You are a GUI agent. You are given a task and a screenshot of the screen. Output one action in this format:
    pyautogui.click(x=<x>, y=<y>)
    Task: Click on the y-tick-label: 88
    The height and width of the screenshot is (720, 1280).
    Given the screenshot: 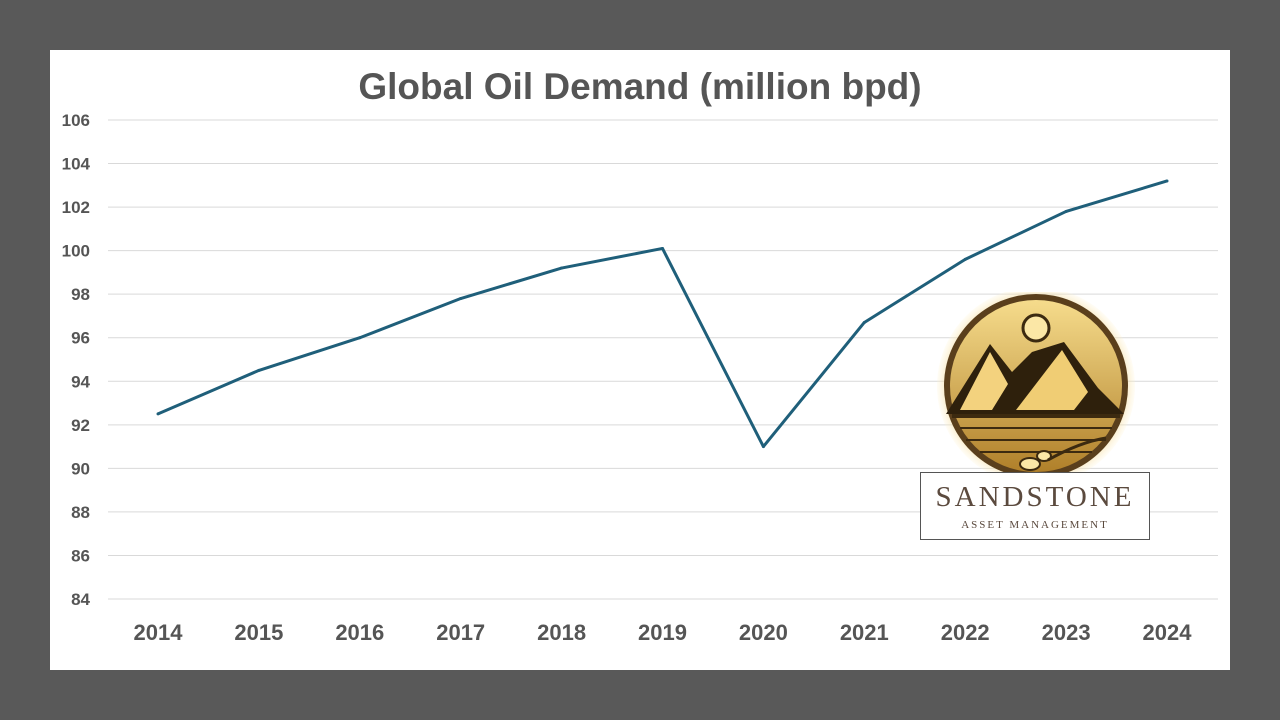 What is the action you would take?
    pyautogui.click(x=80, y=512)
    